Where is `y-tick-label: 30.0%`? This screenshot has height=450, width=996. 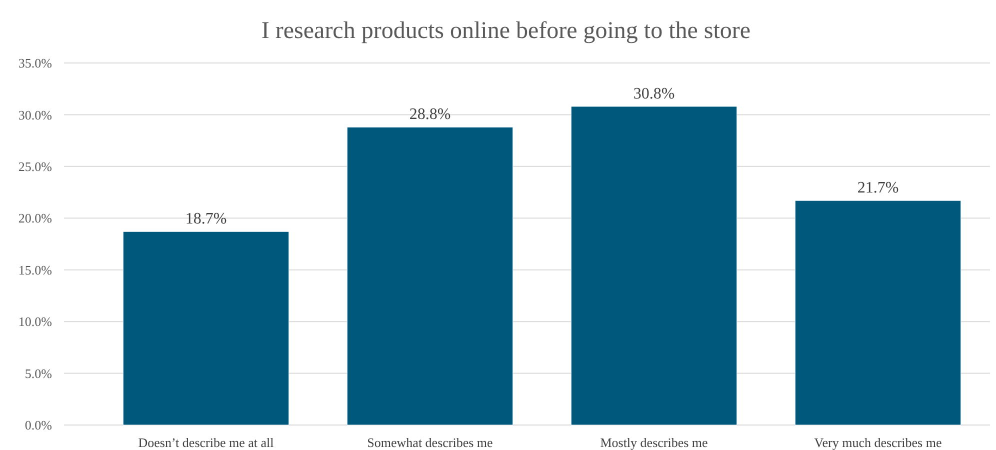 y-tick-label: 30.0% is located at coordinates (35, 114).